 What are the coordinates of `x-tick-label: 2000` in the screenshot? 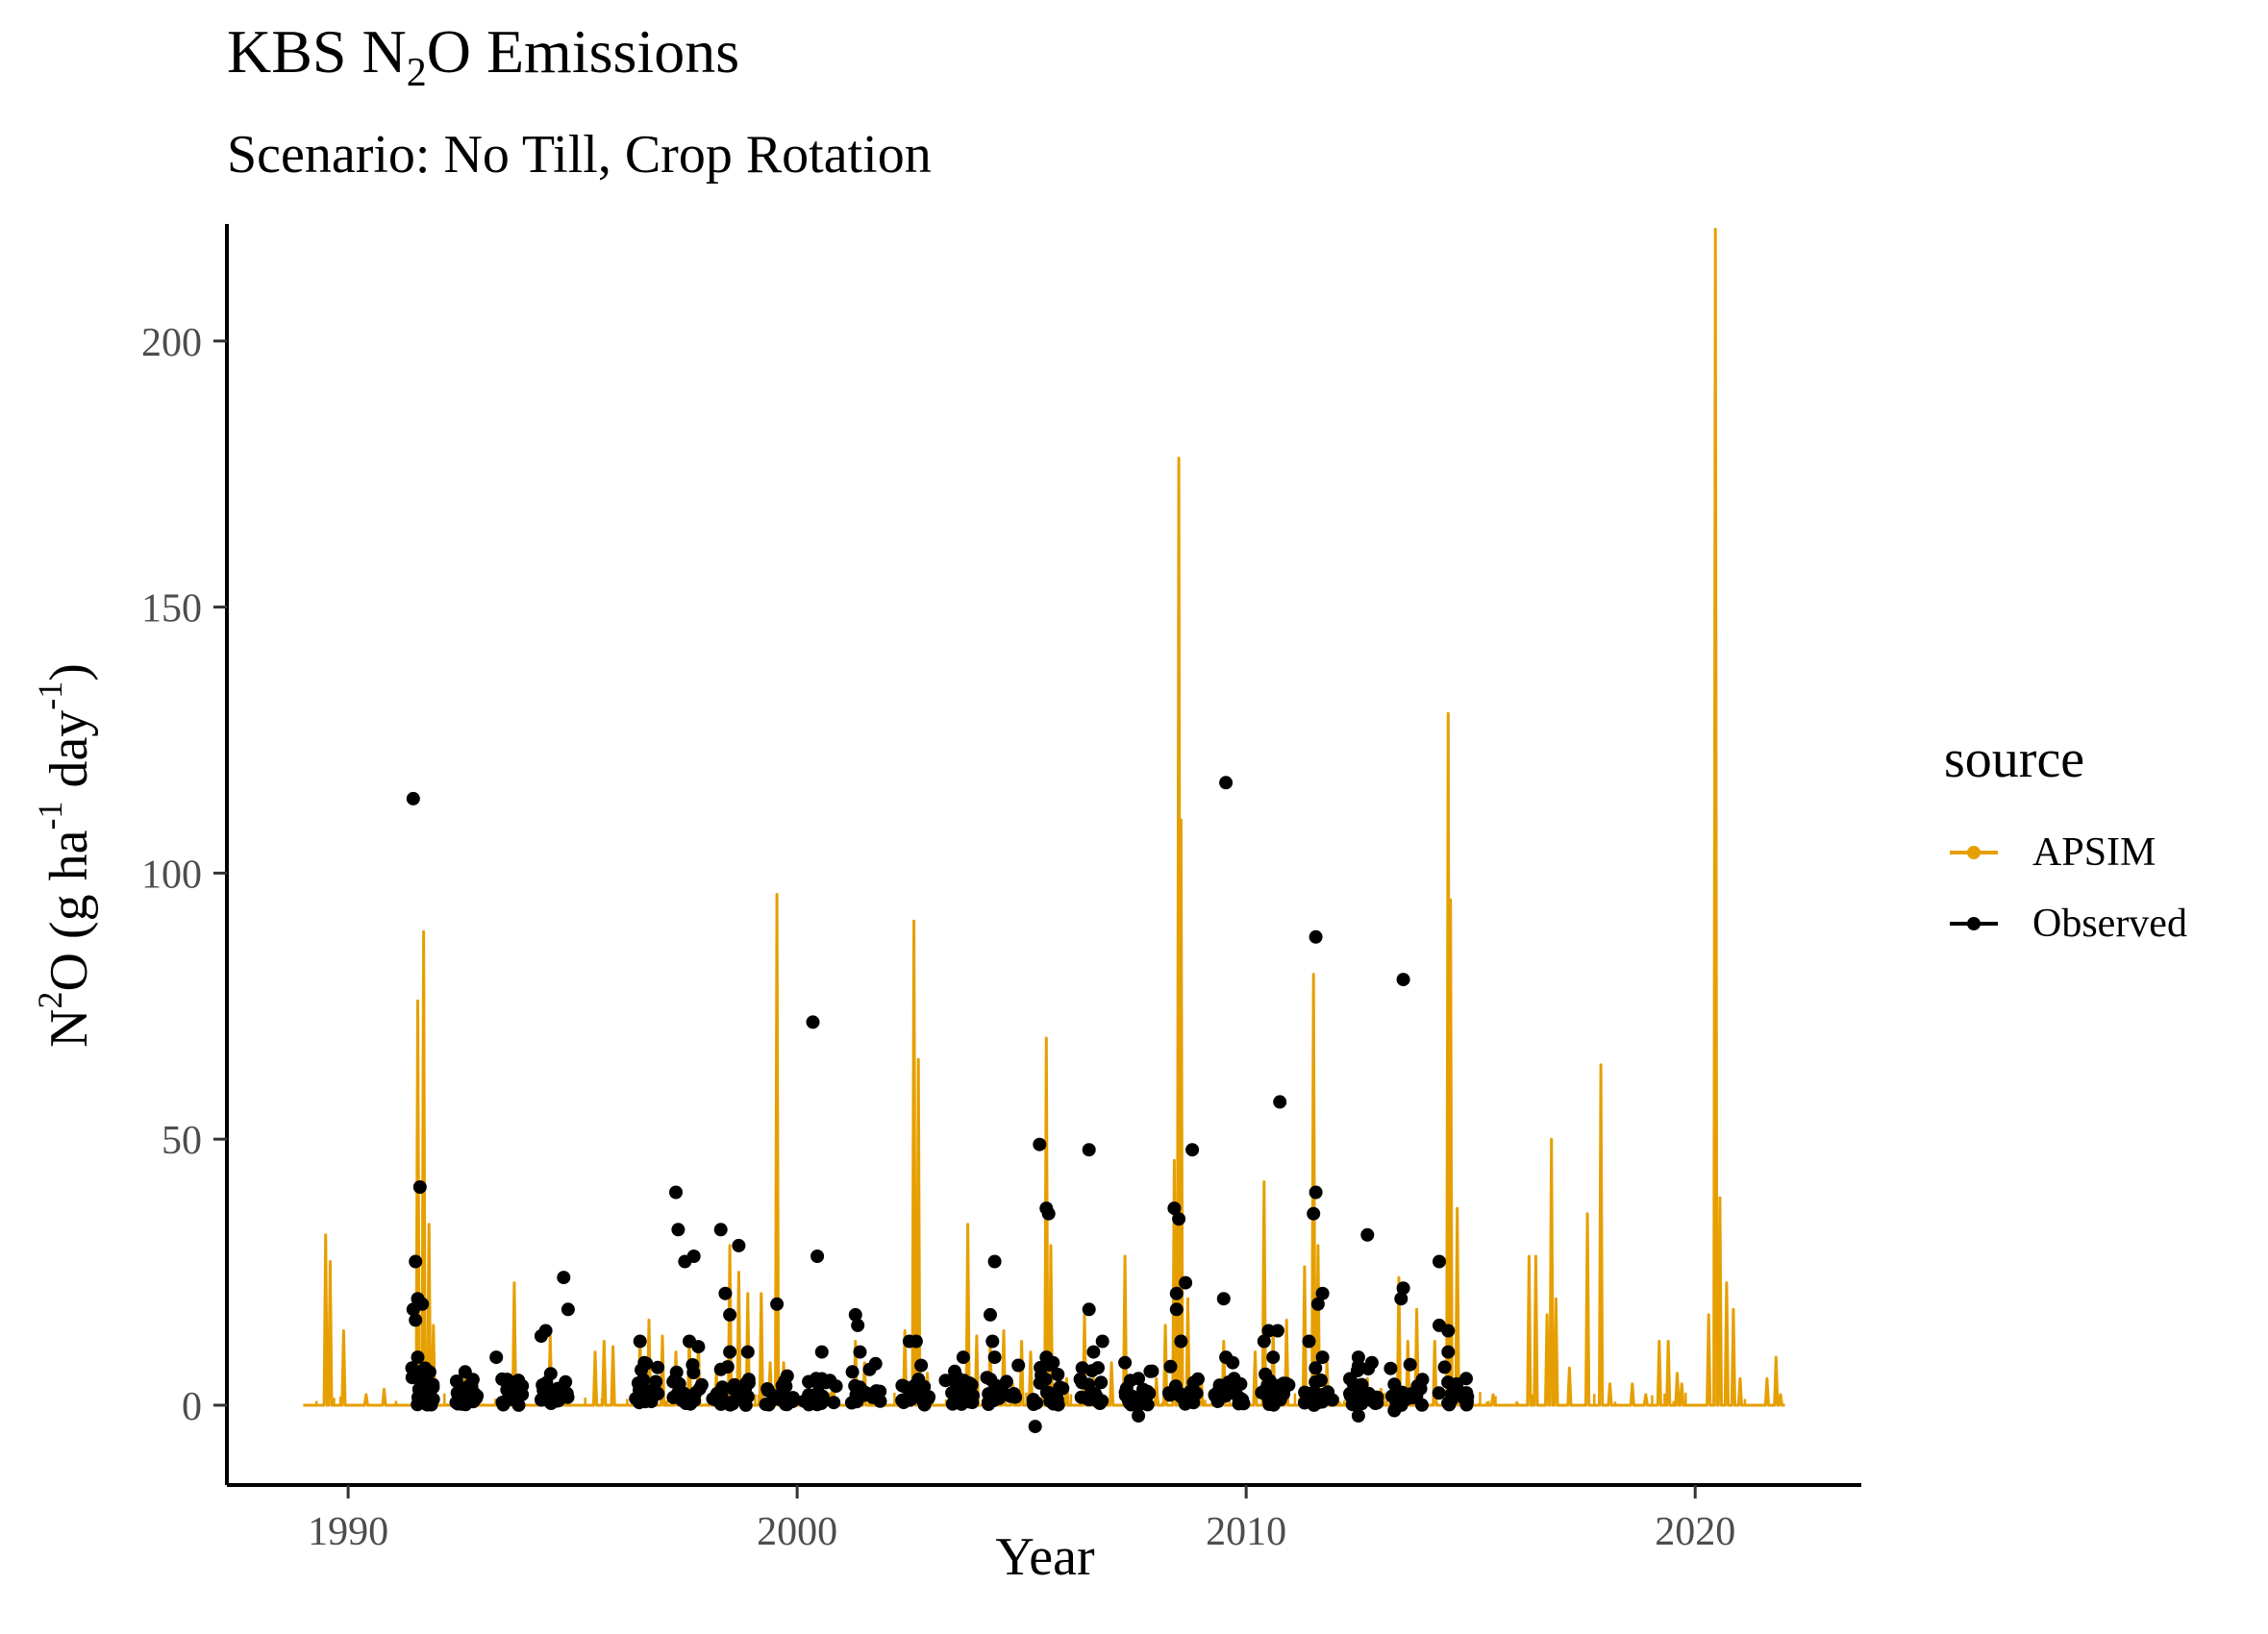 It's located at (797, 1532).